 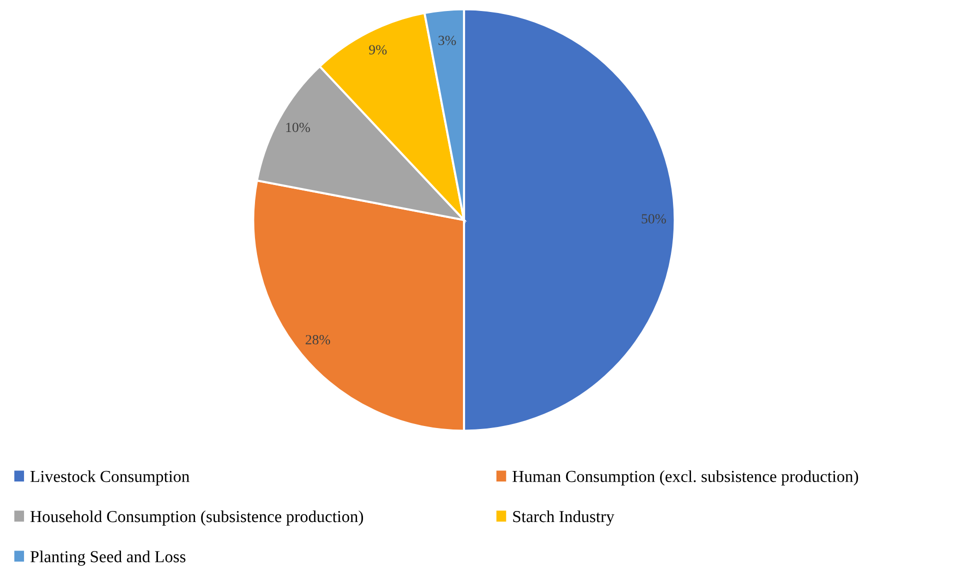 I want to click on legend-label: Human Consumption (excl. subsistence production), so click(x=685, y=478).